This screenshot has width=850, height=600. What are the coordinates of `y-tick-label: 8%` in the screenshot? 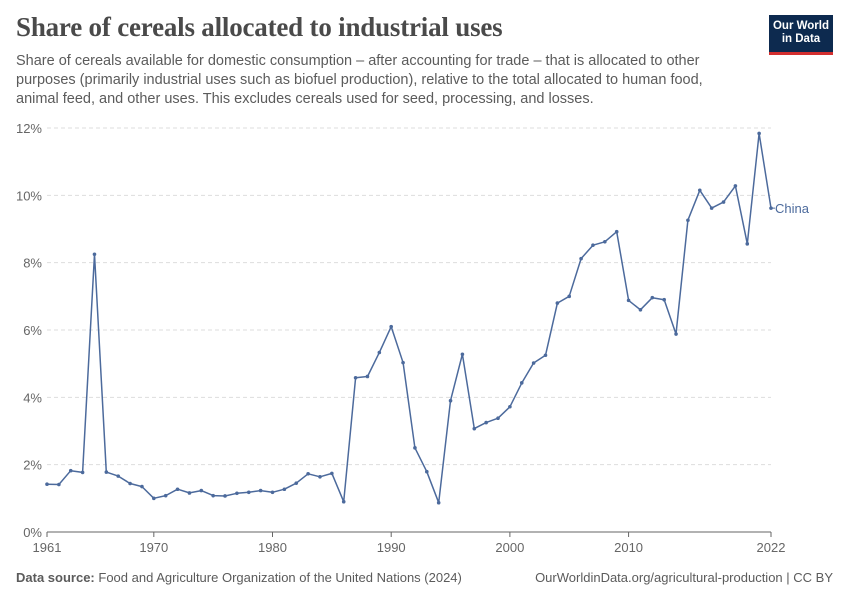 It's located at (32, 263).